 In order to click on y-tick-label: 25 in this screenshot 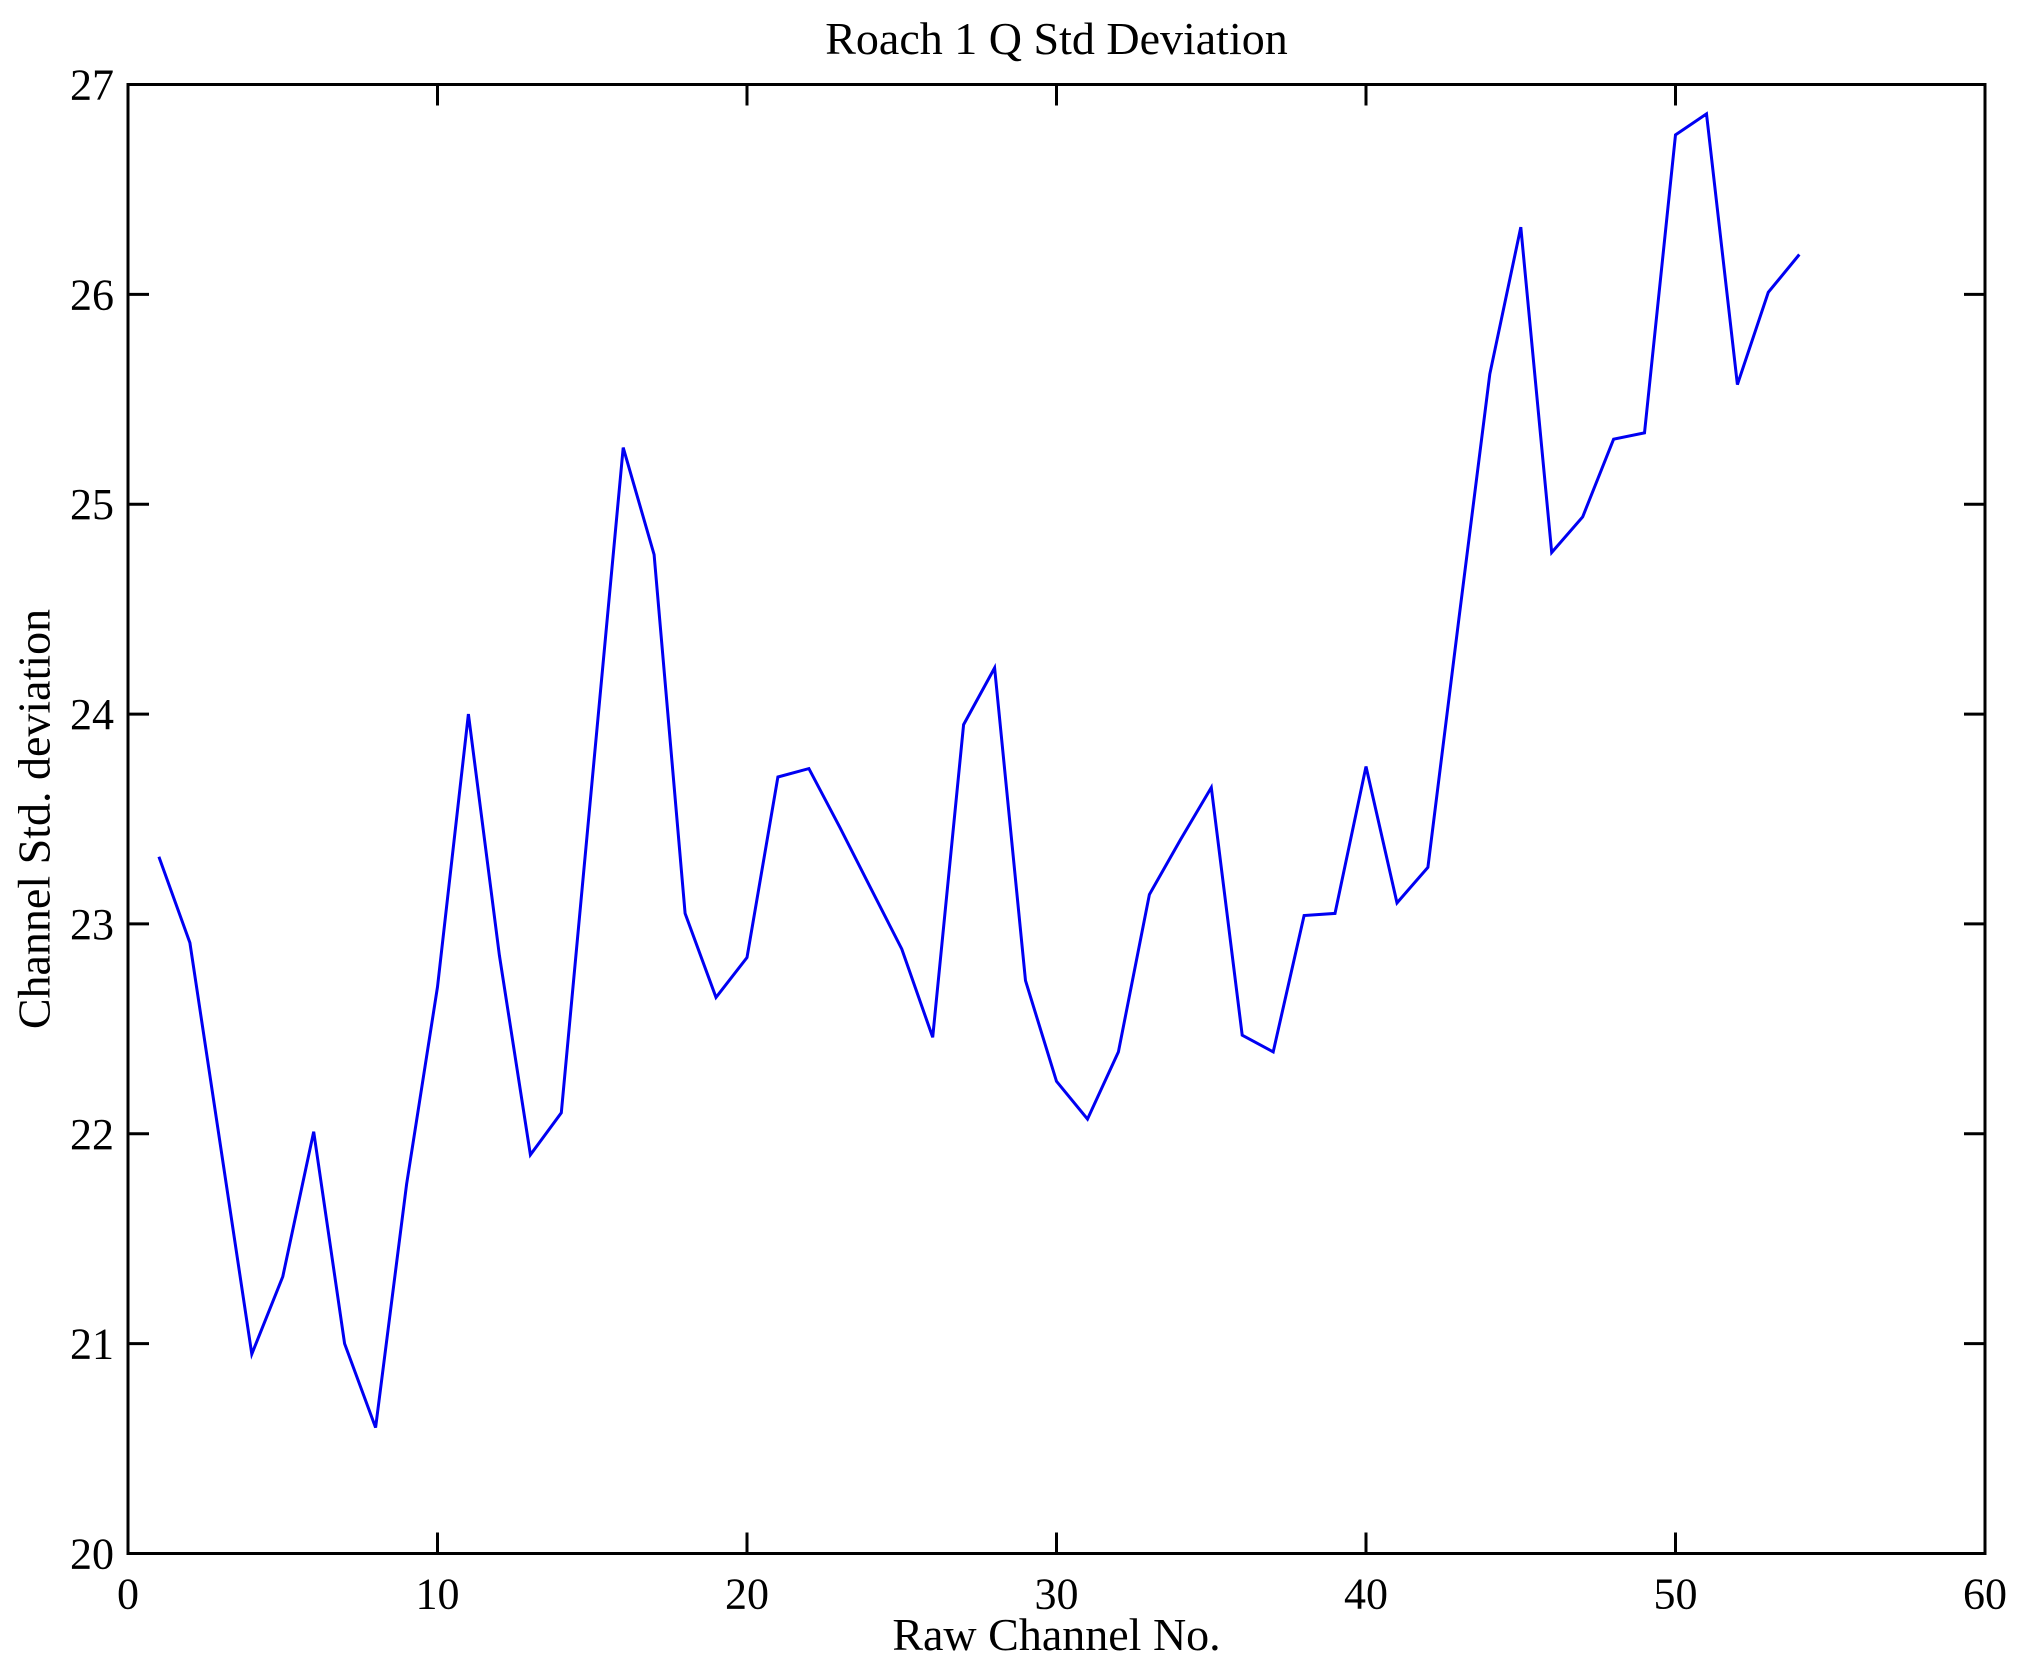, I will do `click(92, 504)`.